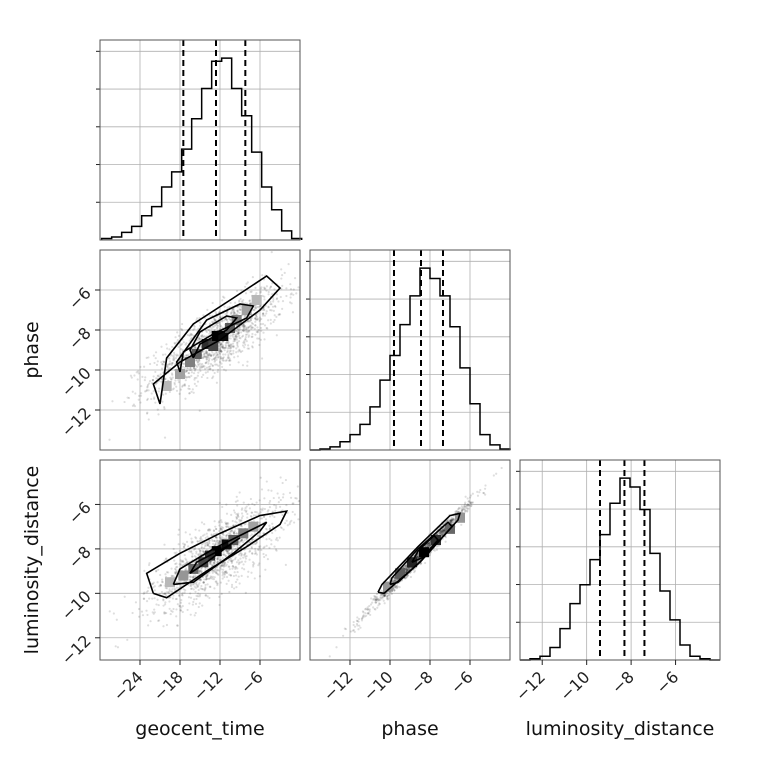 This screenshot has width=760, height=760. Describe the element at coordinates (620, 729) in the screenshot. I see `xlabel-luminosity-distance: luminosity_distance` at that location.